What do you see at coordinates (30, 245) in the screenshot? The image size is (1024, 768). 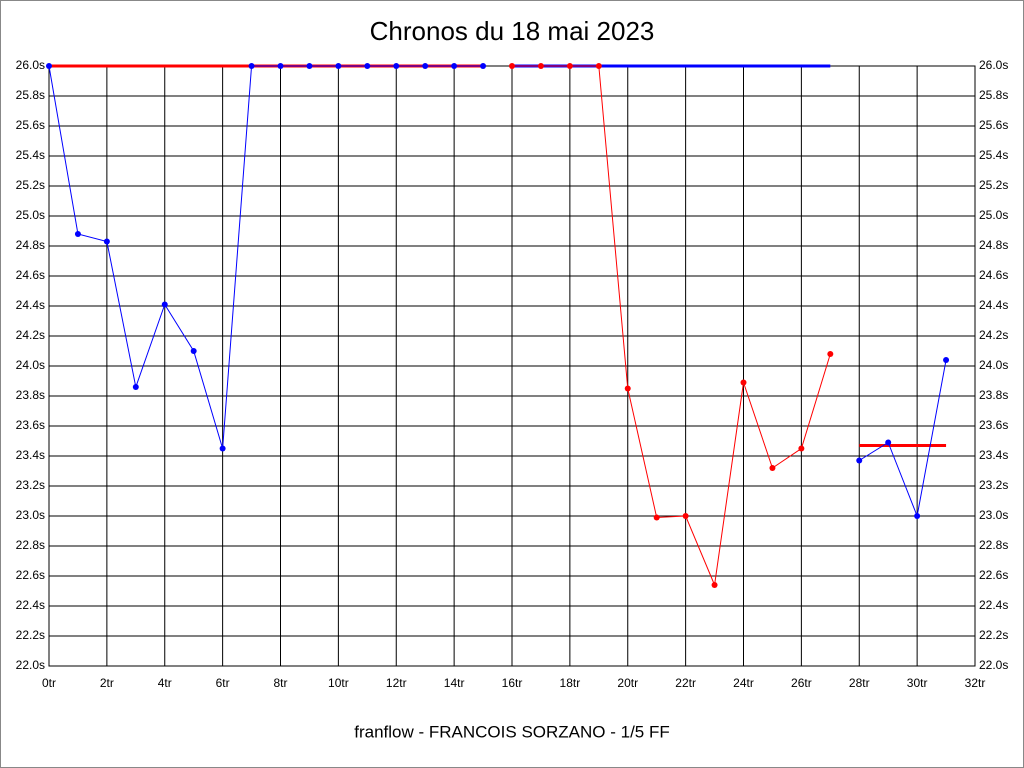 I see `y-tick-label: 24.8s` at bounding box center [30, 245].